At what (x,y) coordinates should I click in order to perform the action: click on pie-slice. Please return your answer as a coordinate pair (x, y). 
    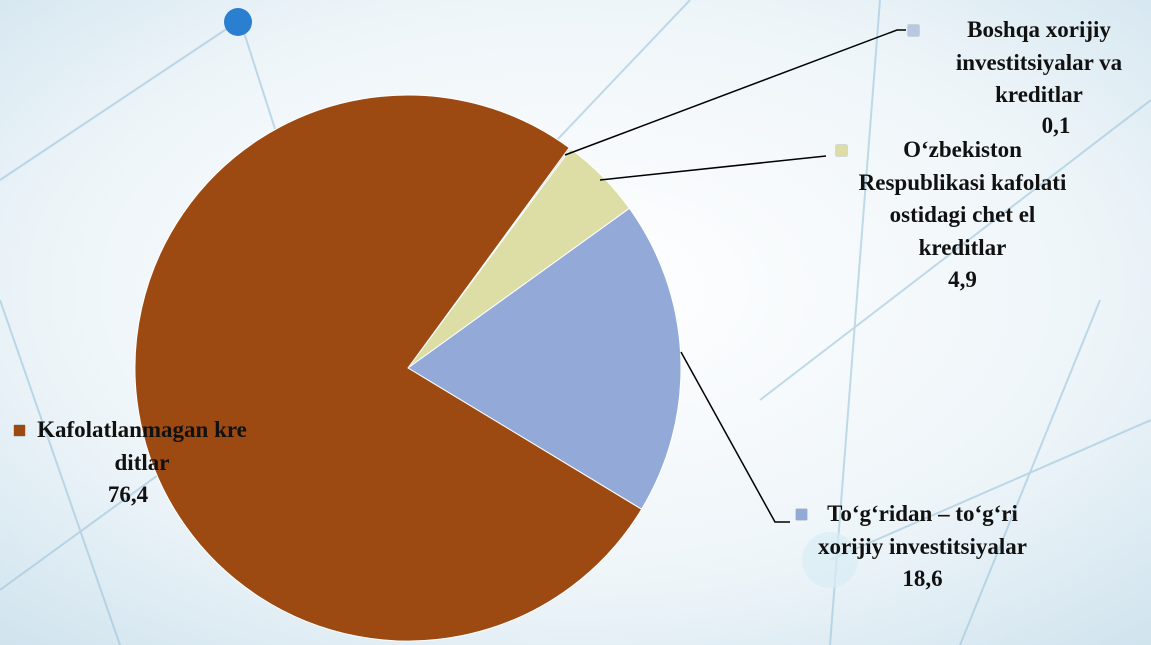
    Looking at the image, I should click on (544, 358).